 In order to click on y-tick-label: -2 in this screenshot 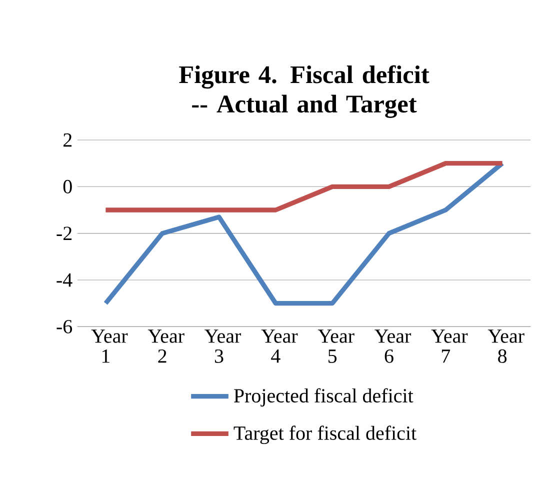, I will do `click(64, 233)`.